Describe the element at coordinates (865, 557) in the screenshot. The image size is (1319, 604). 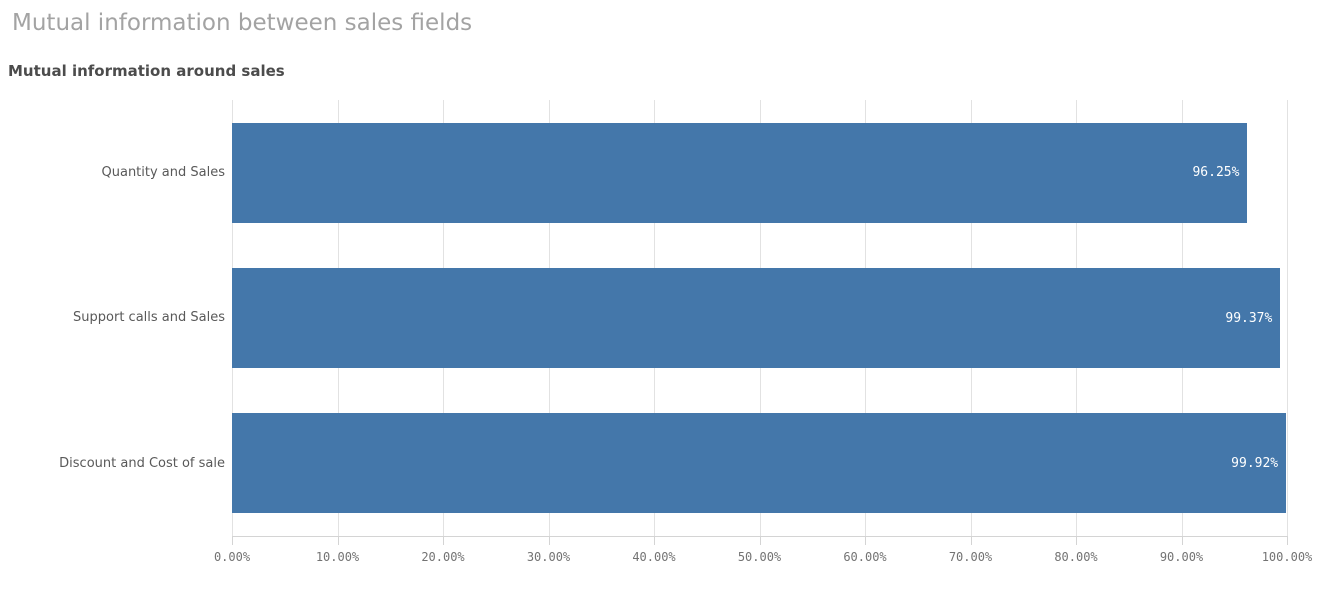
I see `x-axis-tick-label: 60.00%` at that location.